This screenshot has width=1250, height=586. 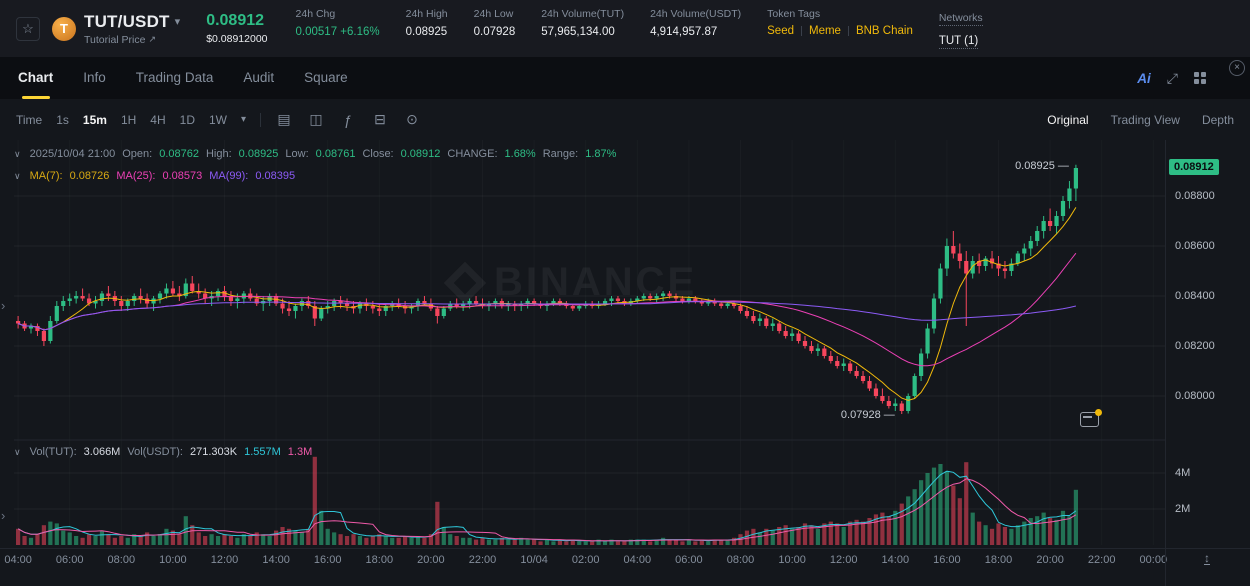 I want to click on ohlc-datetime: 2025/10/04 21:00, so click(x=72, y=154).